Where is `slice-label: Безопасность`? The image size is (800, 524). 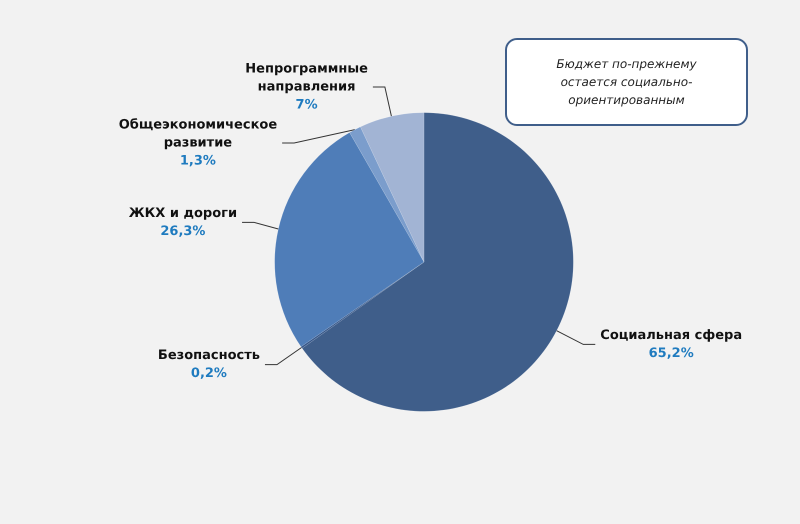
slice-label: Безопасность is located at coordinates (209, 356).